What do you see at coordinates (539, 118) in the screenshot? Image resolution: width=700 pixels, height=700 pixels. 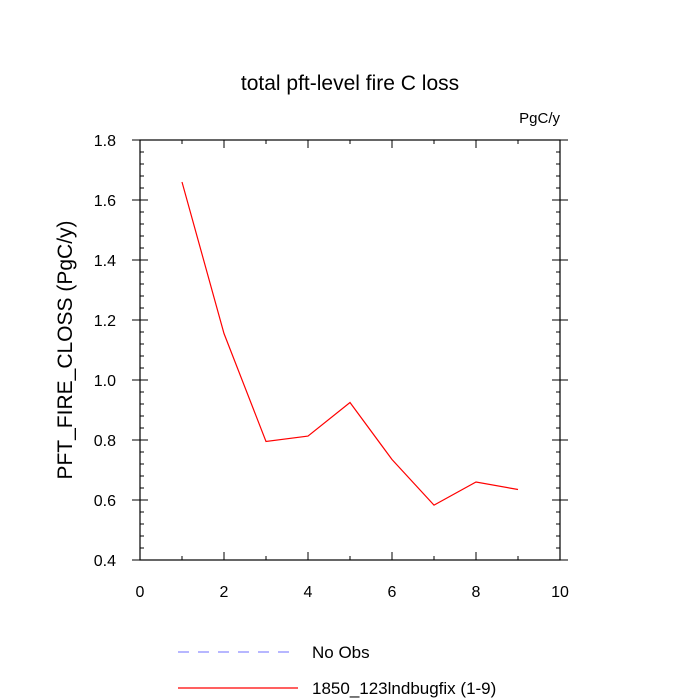 I see `units-label: PgC/y` at bounding box center [539, 118].